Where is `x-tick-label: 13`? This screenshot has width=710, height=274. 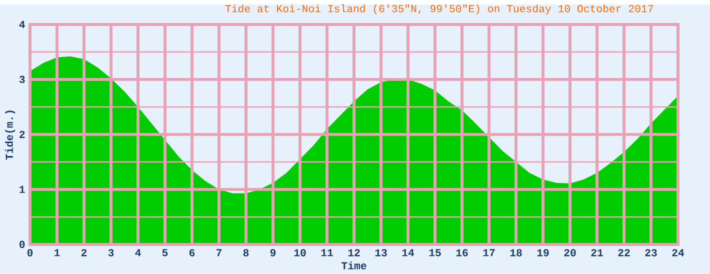 x-tick-label: 13 is located at coordinates (381, 252).